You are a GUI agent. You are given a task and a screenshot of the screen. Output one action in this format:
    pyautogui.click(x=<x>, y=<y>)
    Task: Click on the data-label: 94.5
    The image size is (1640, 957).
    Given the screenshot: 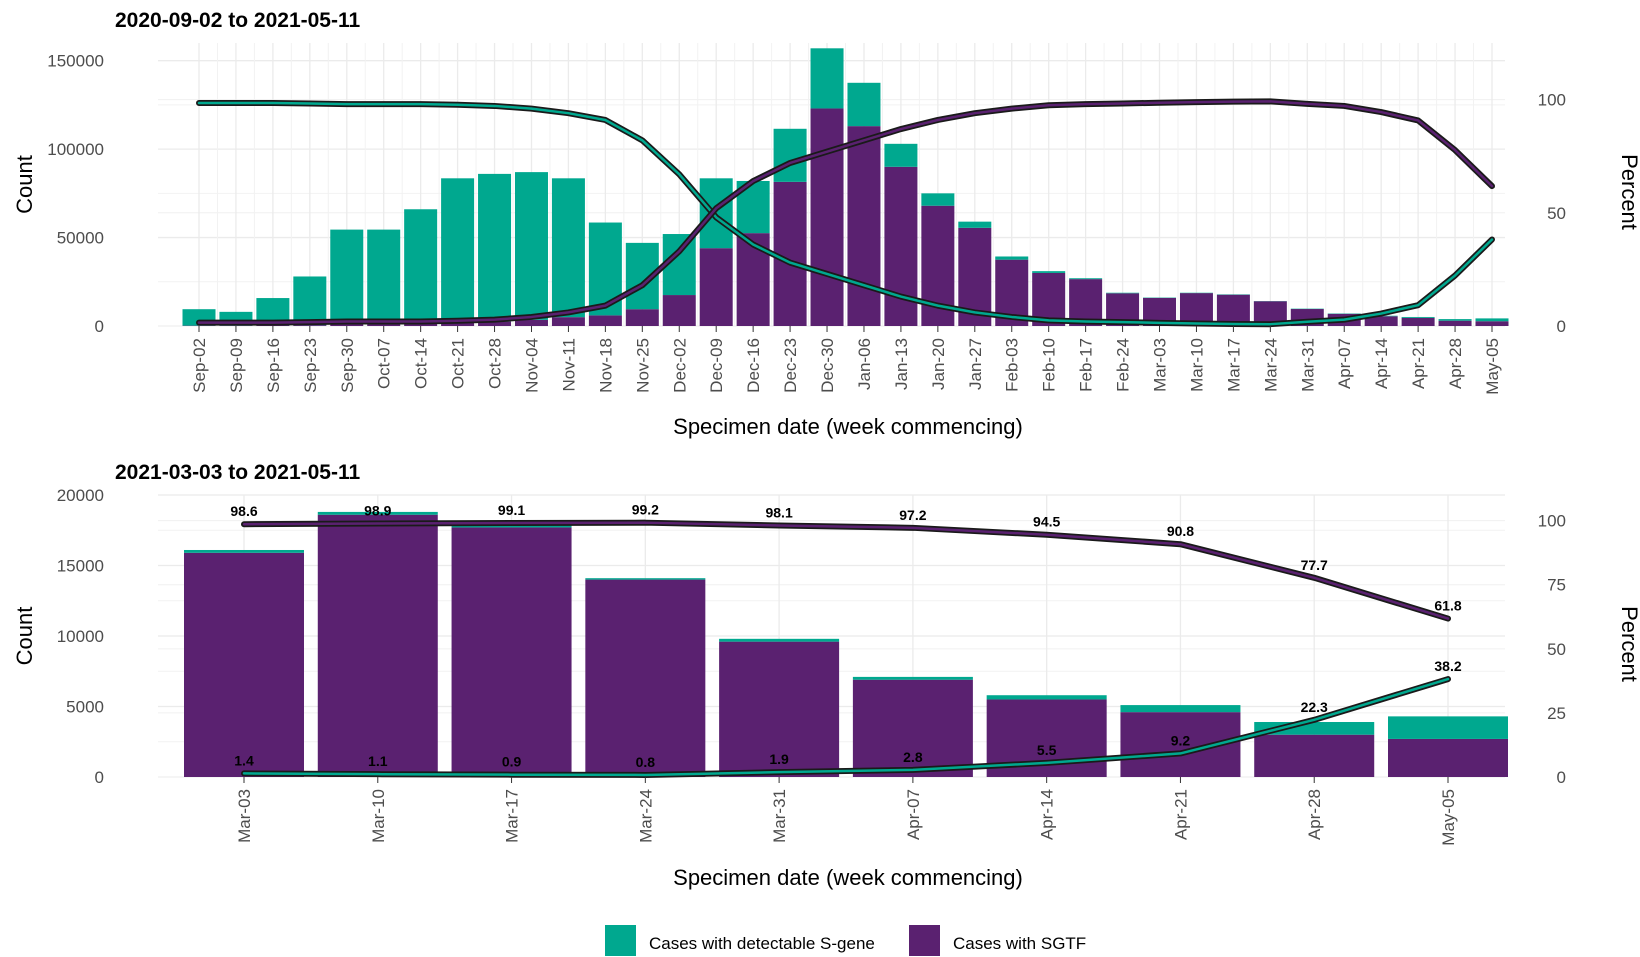 What is the action you would take?
    pyautogui.click(x=1046, y=522)
    